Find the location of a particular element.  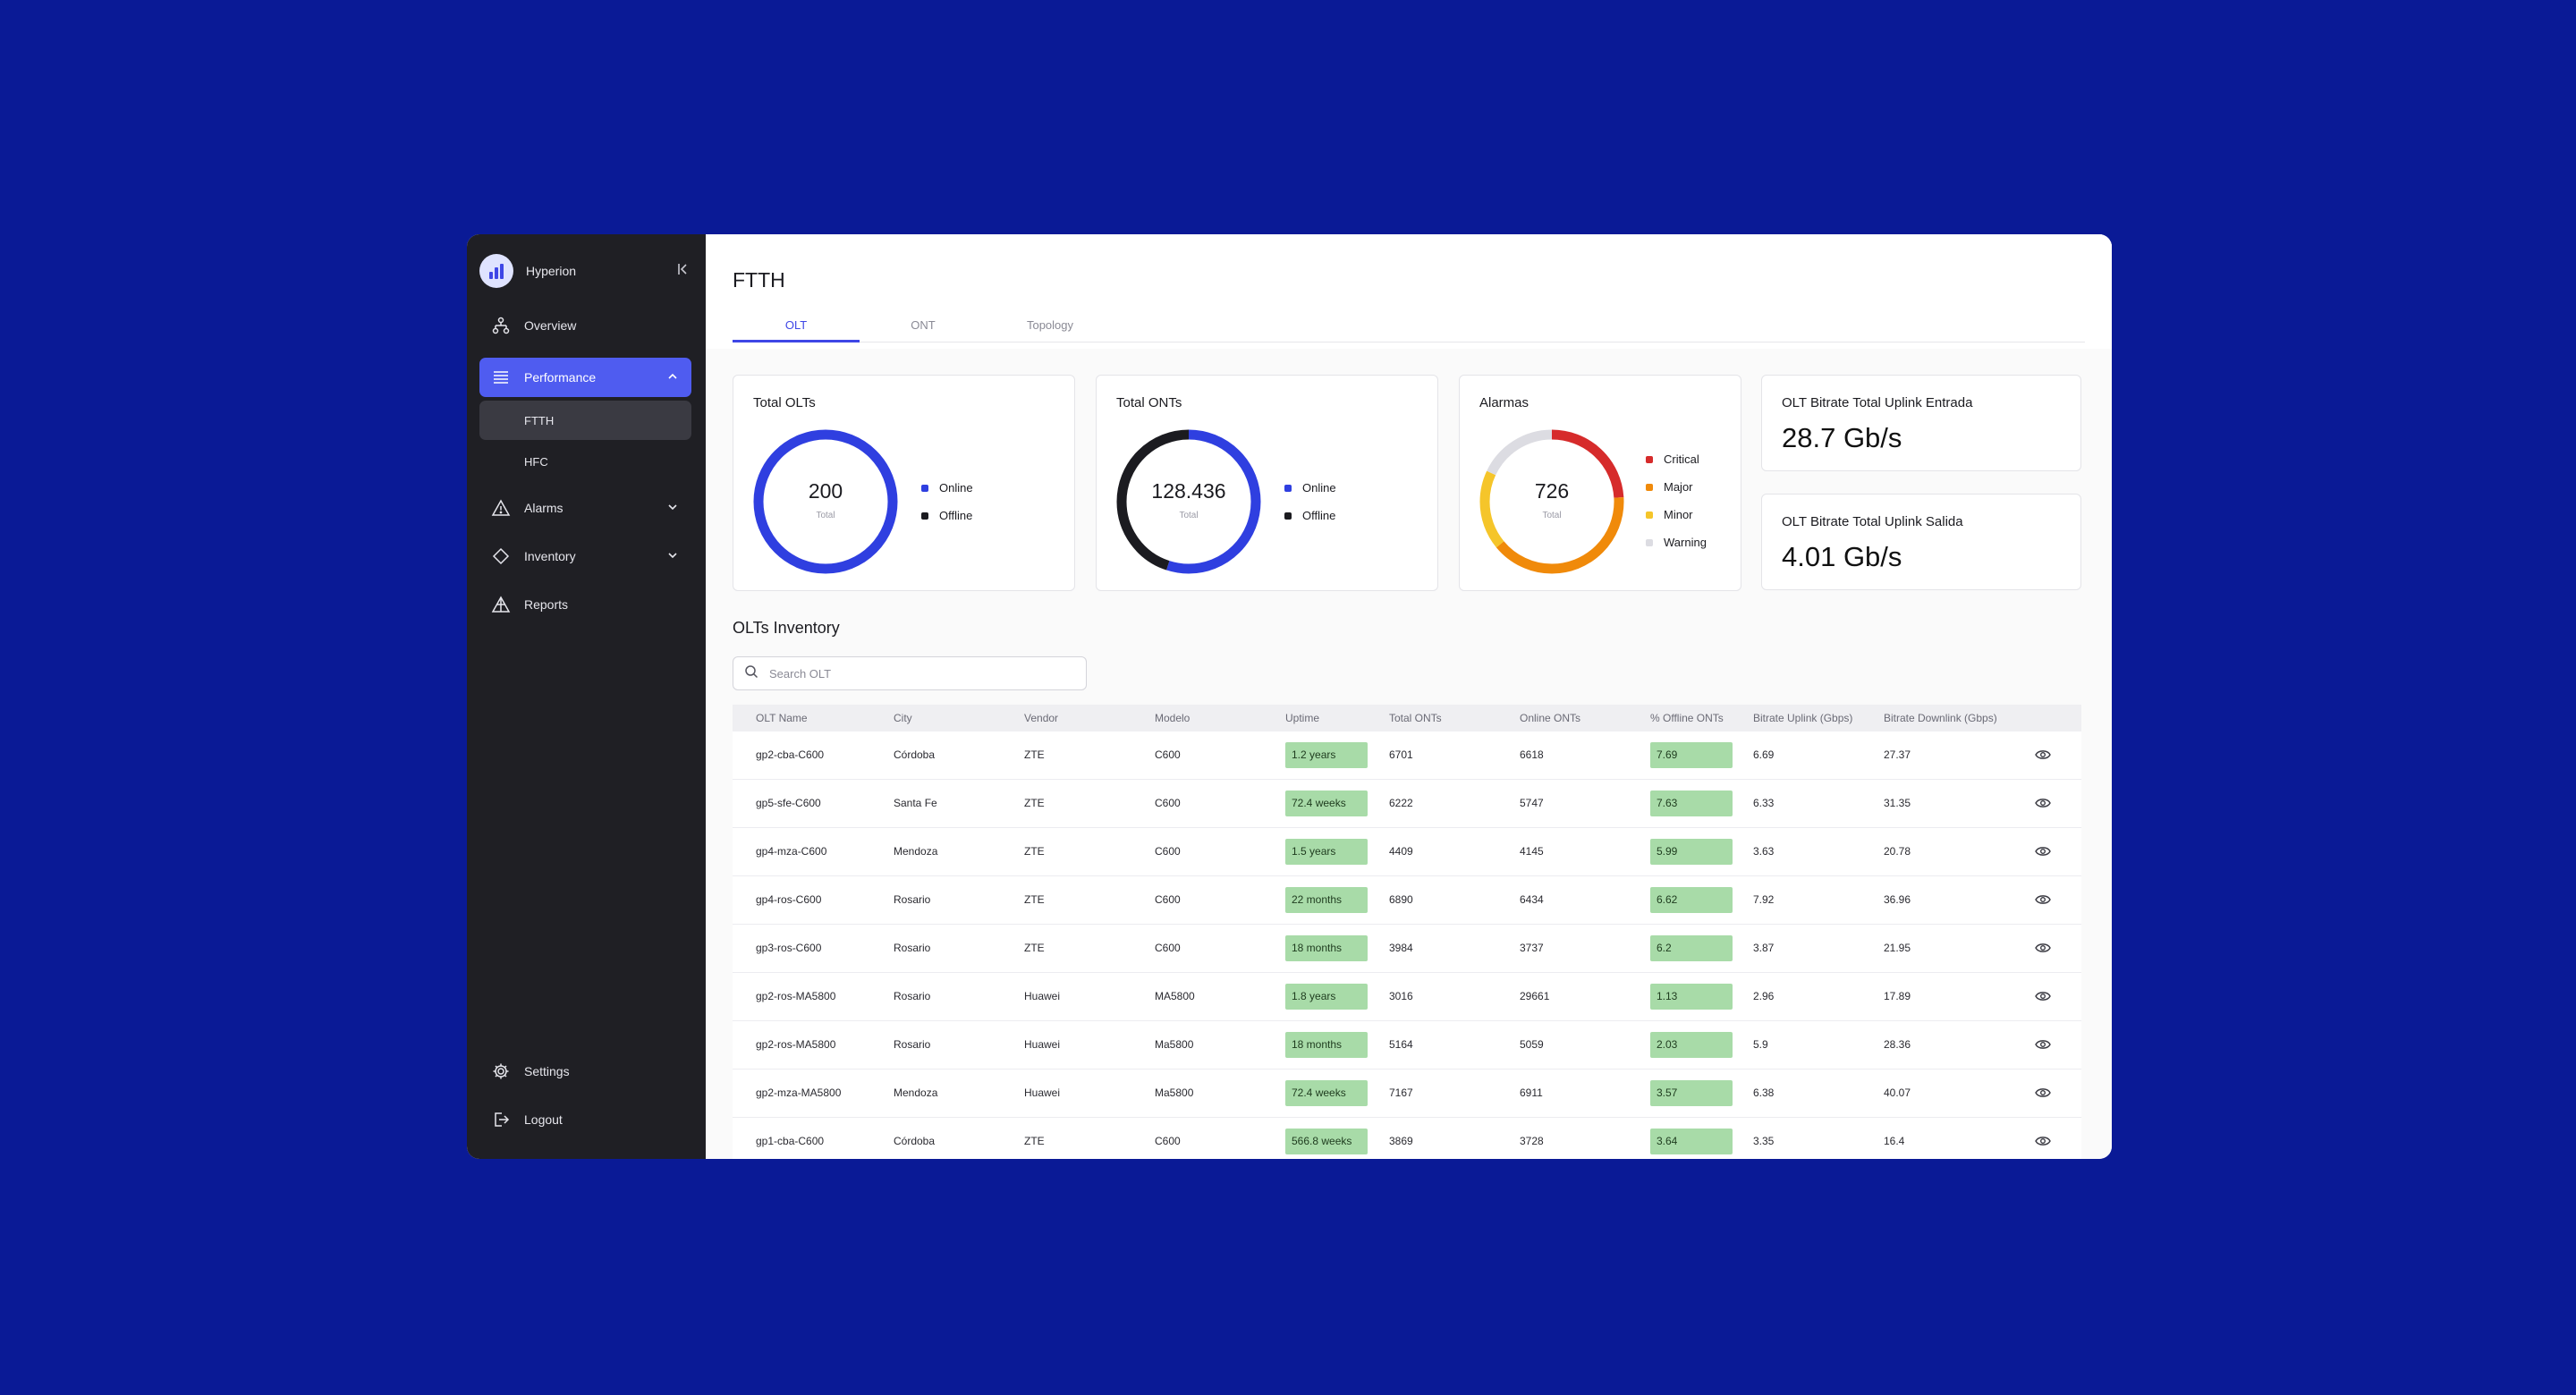

collapse-sidebar-icon is located at coordinates (683, 271).